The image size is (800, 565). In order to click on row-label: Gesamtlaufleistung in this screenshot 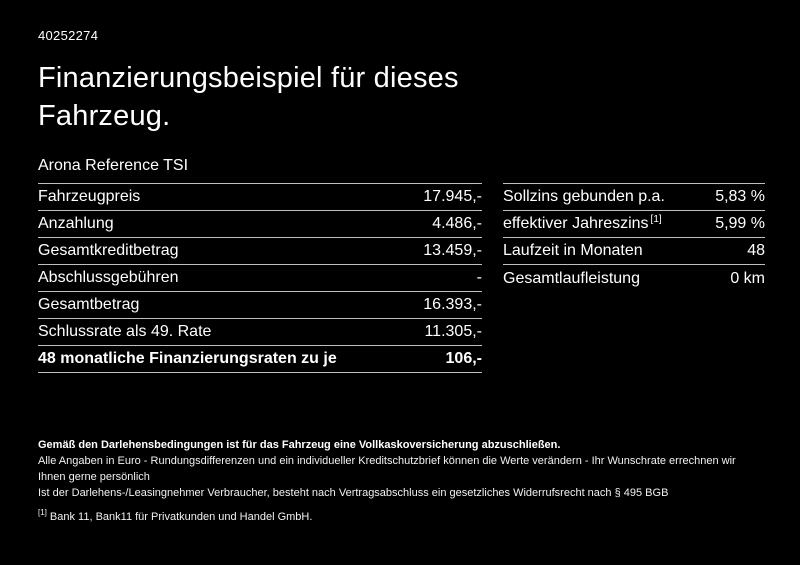, I will do `click(571, 278)`.